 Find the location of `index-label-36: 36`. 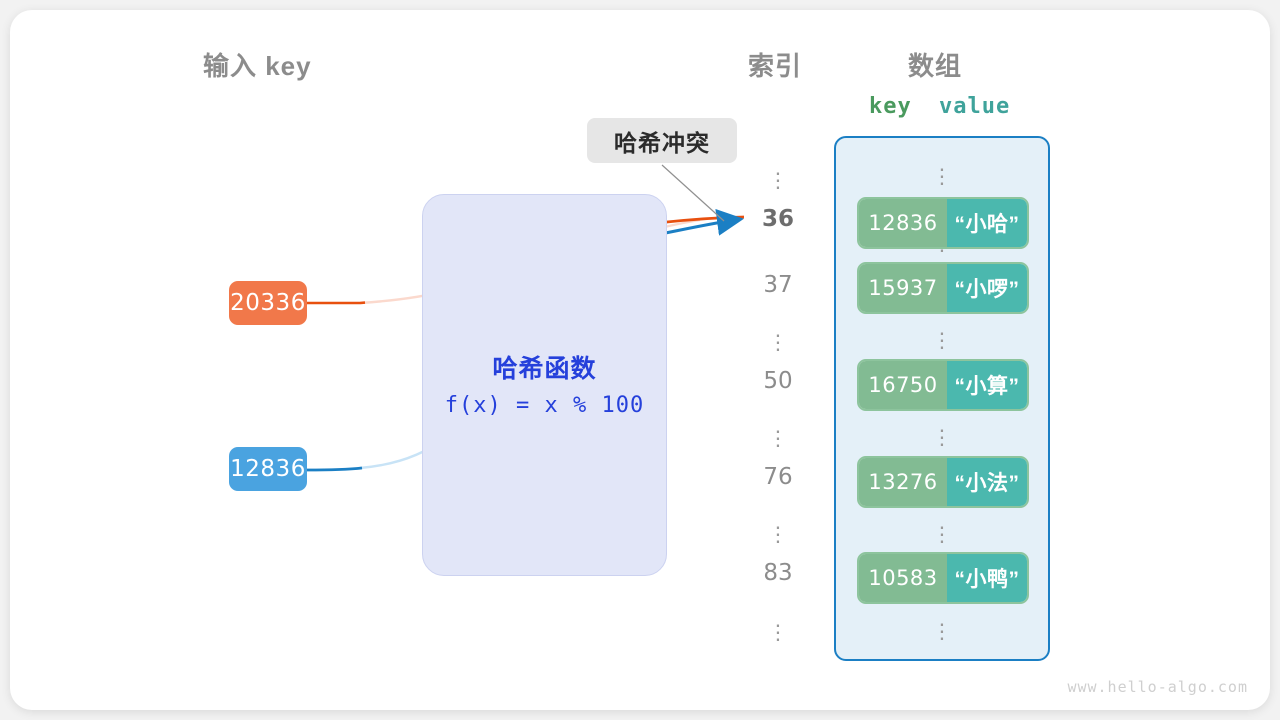

index-label-36: 36 is located at coordinates (777, 219).